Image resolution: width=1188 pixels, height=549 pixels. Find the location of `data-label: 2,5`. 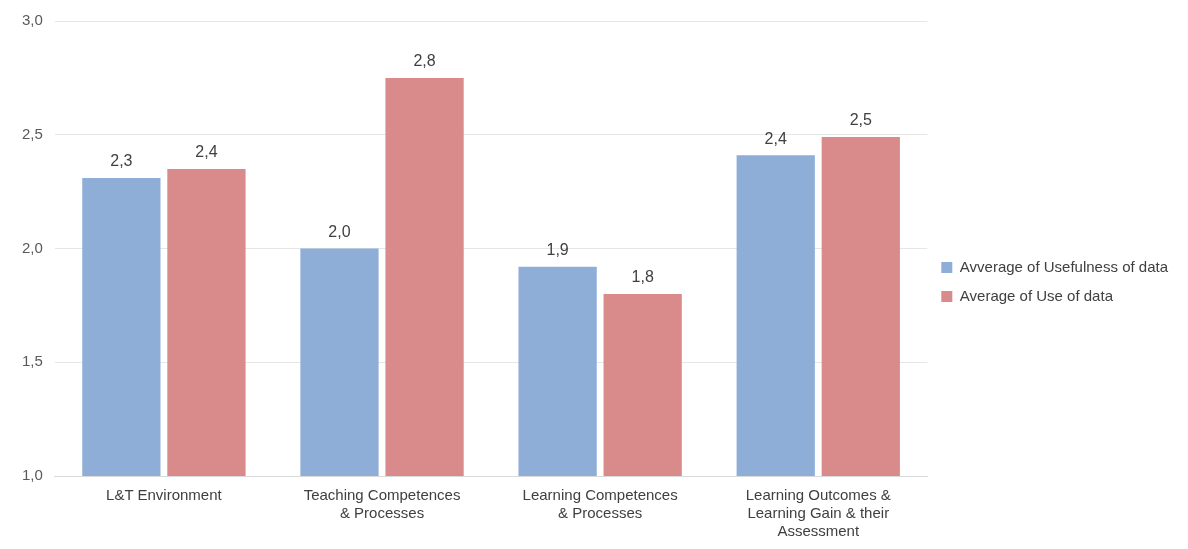

data-label: 2,5 is located at coordinates (861, 120).